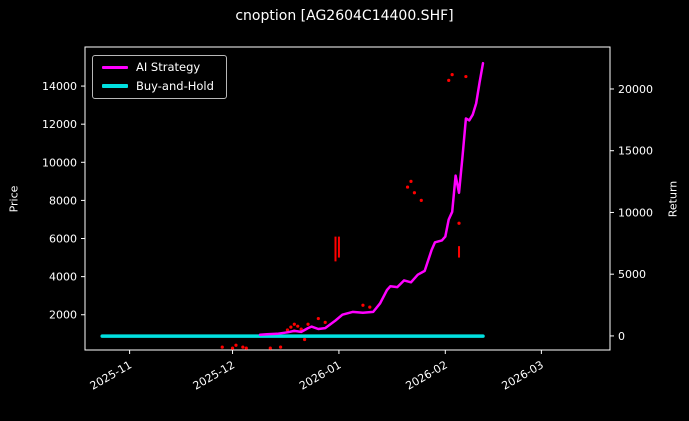 This screenshot has height=421, width=689. I want to click on legend-swatch-ai-strategy, so click(115, 68).